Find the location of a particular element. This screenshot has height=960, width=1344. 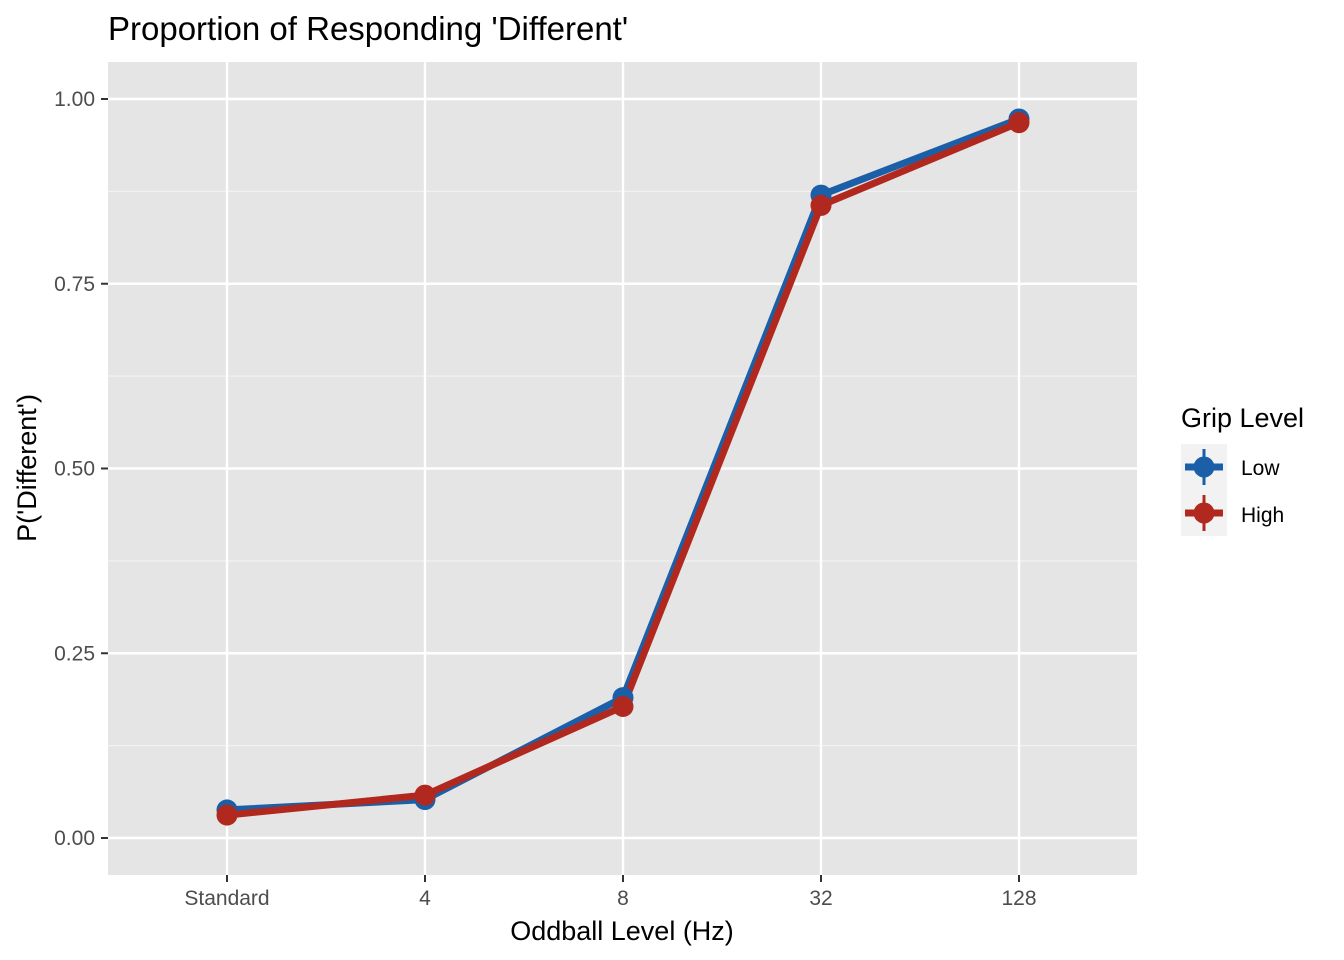

x-tick-label: 128 is located at coordinates (1018, 898).